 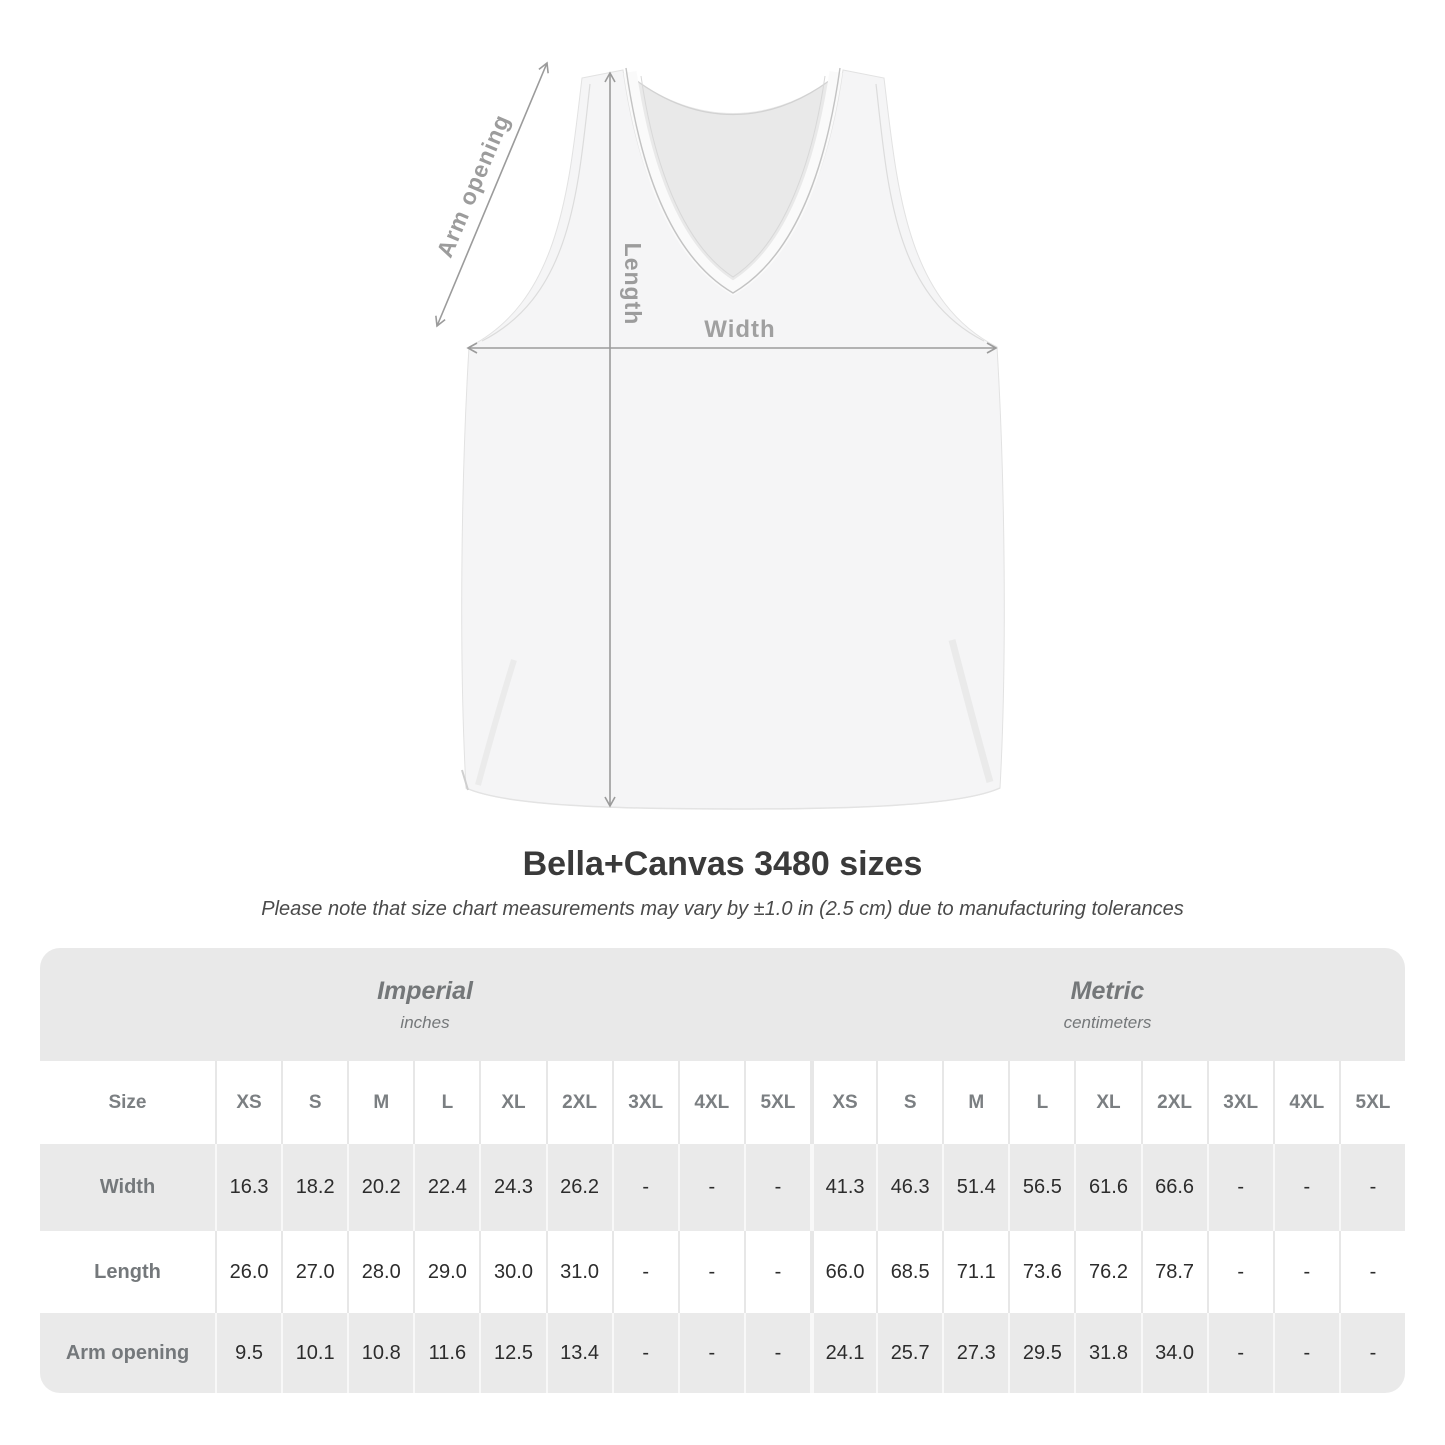 I want to click on value-cell: 46.3, so click(x=909, y=1187).